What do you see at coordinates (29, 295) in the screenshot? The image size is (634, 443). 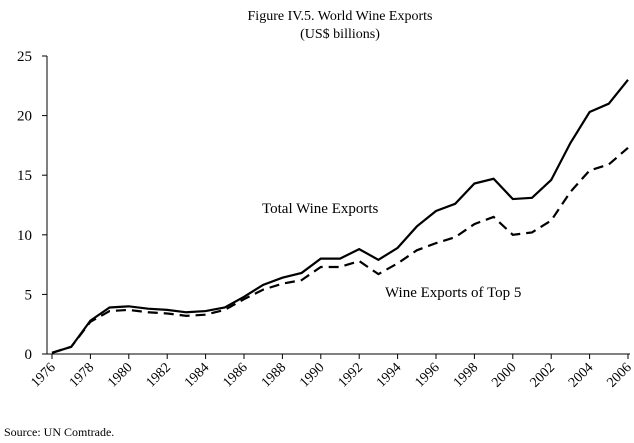 I see `y-tick-label: 5` at bounding box center [29, 295].